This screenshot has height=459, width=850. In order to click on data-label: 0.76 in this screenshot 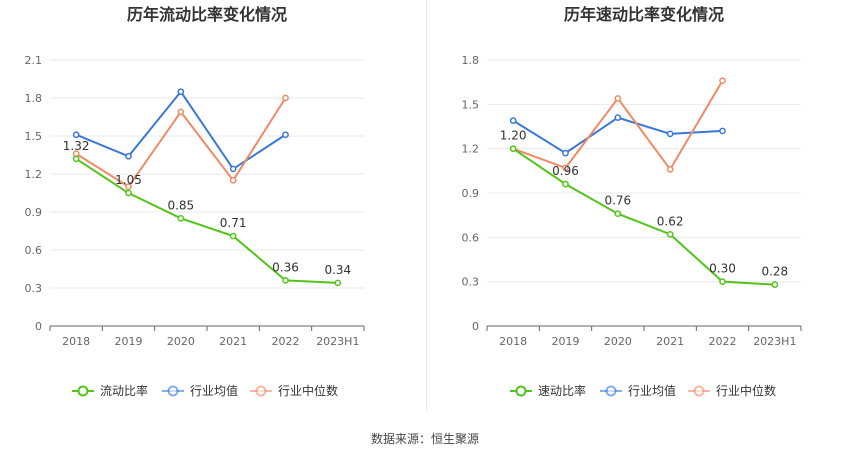, I will do `click(617, 201)`.